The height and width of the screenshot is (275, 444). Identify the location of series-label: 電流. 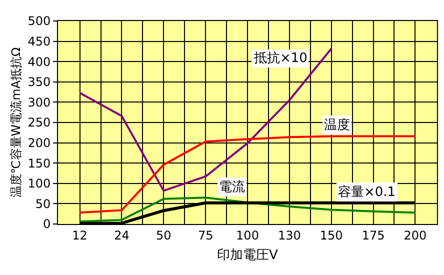
(232, 187).